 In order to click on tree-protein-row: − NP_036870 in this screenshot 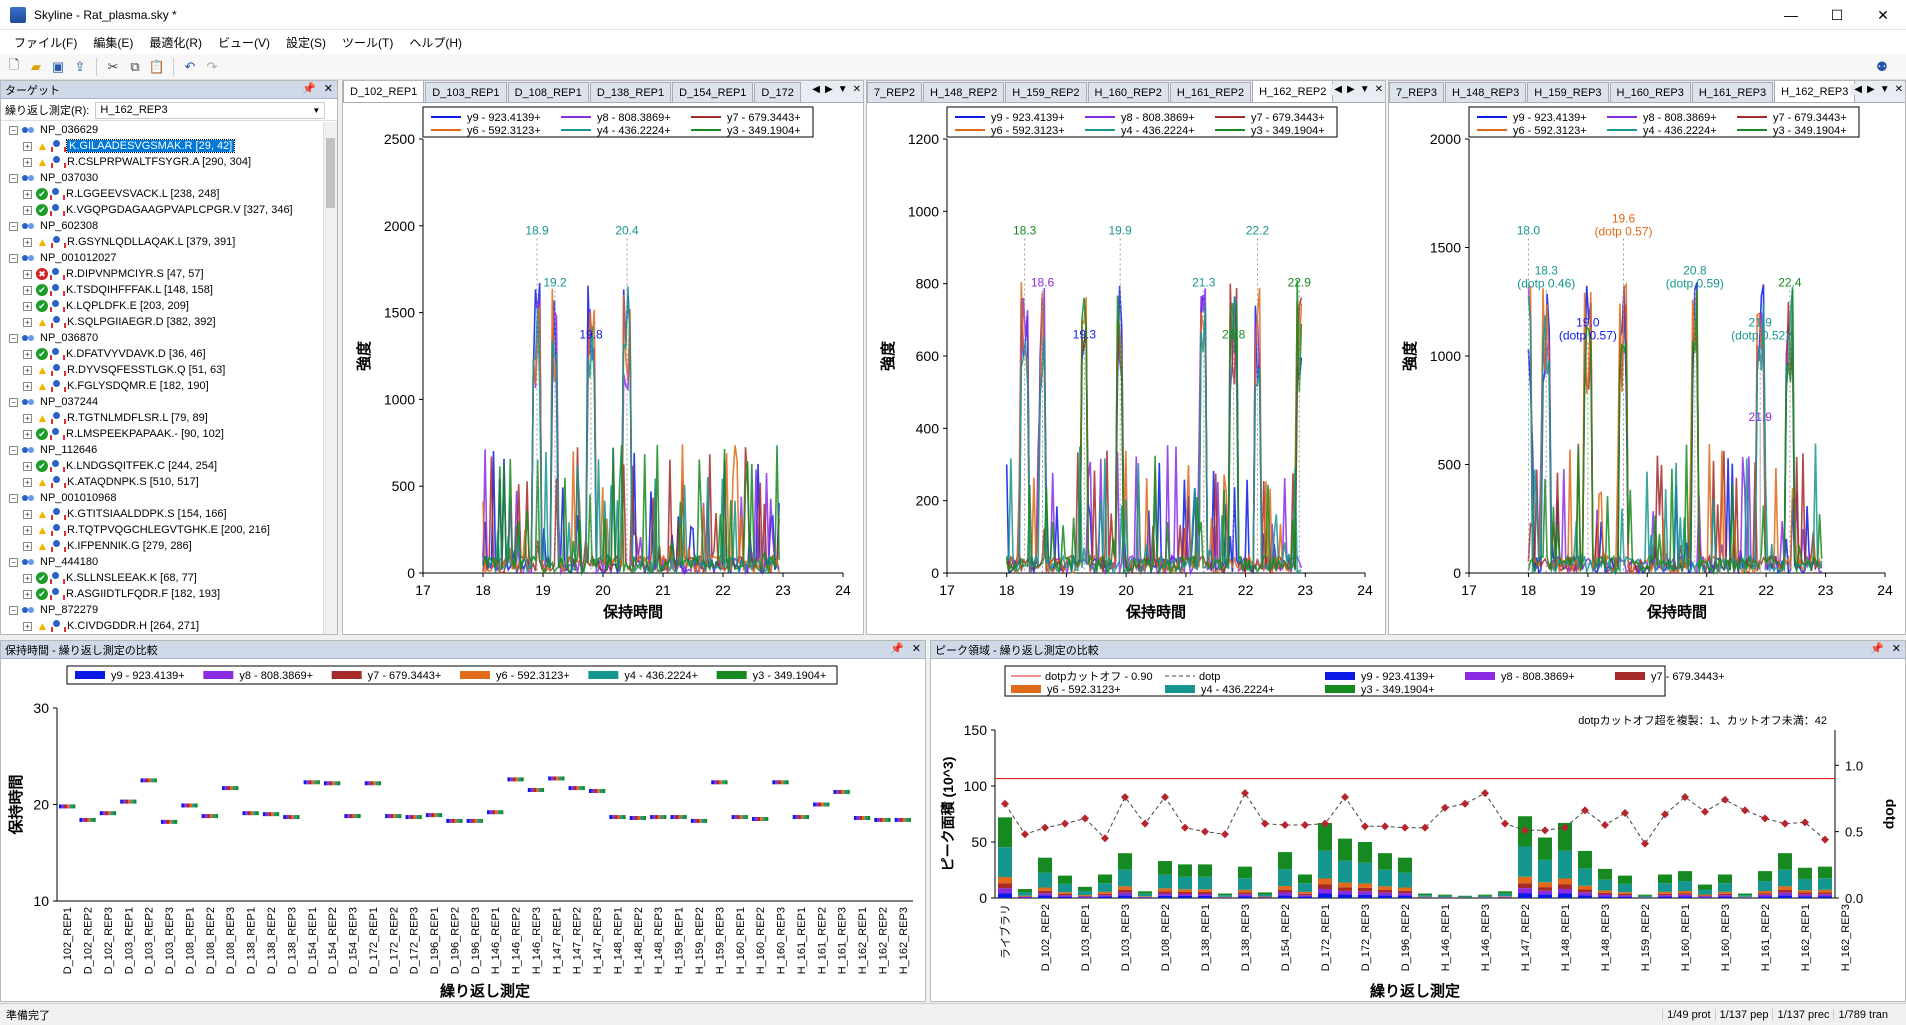, I will do `click(162, 338)`.